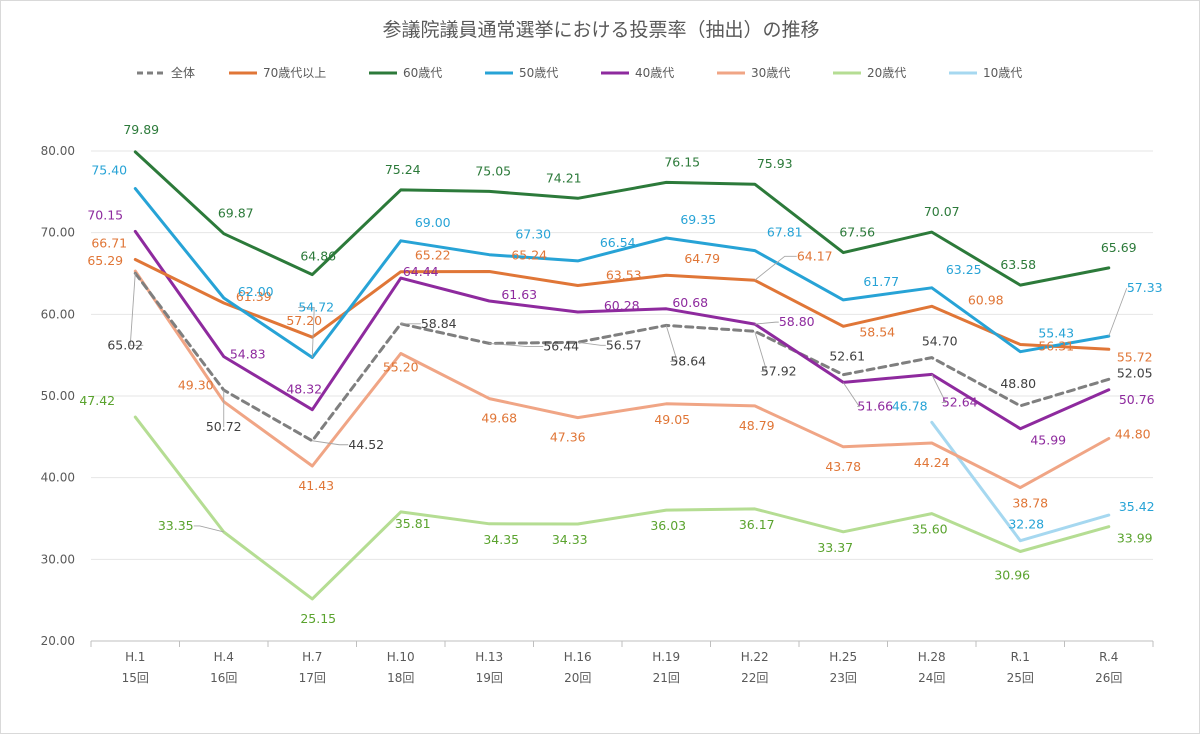 Image resolution: width=1200 pixels, height=735 pixels. I want to click on data-label: 66.71, so click(109, 243).